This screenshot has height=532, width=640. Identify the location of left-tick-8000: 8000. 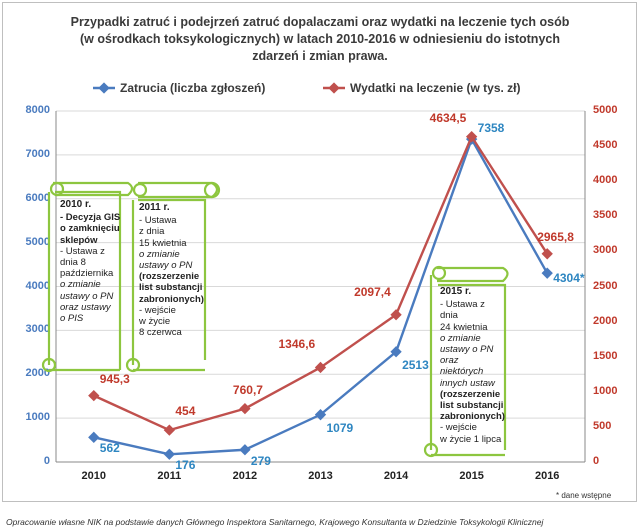
(37, 110).